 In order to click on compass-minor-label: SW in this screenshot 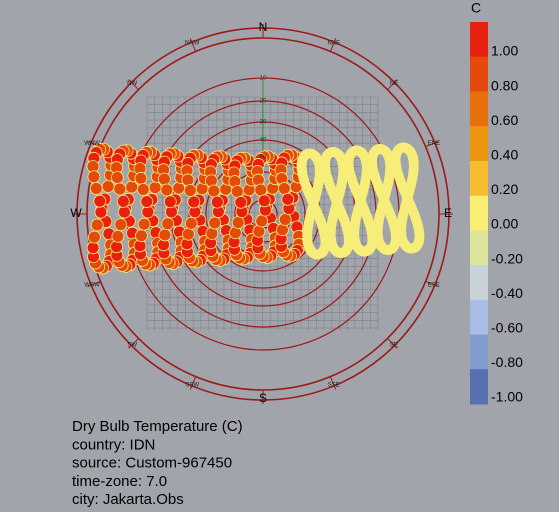, I will do `click(132, 345)`.